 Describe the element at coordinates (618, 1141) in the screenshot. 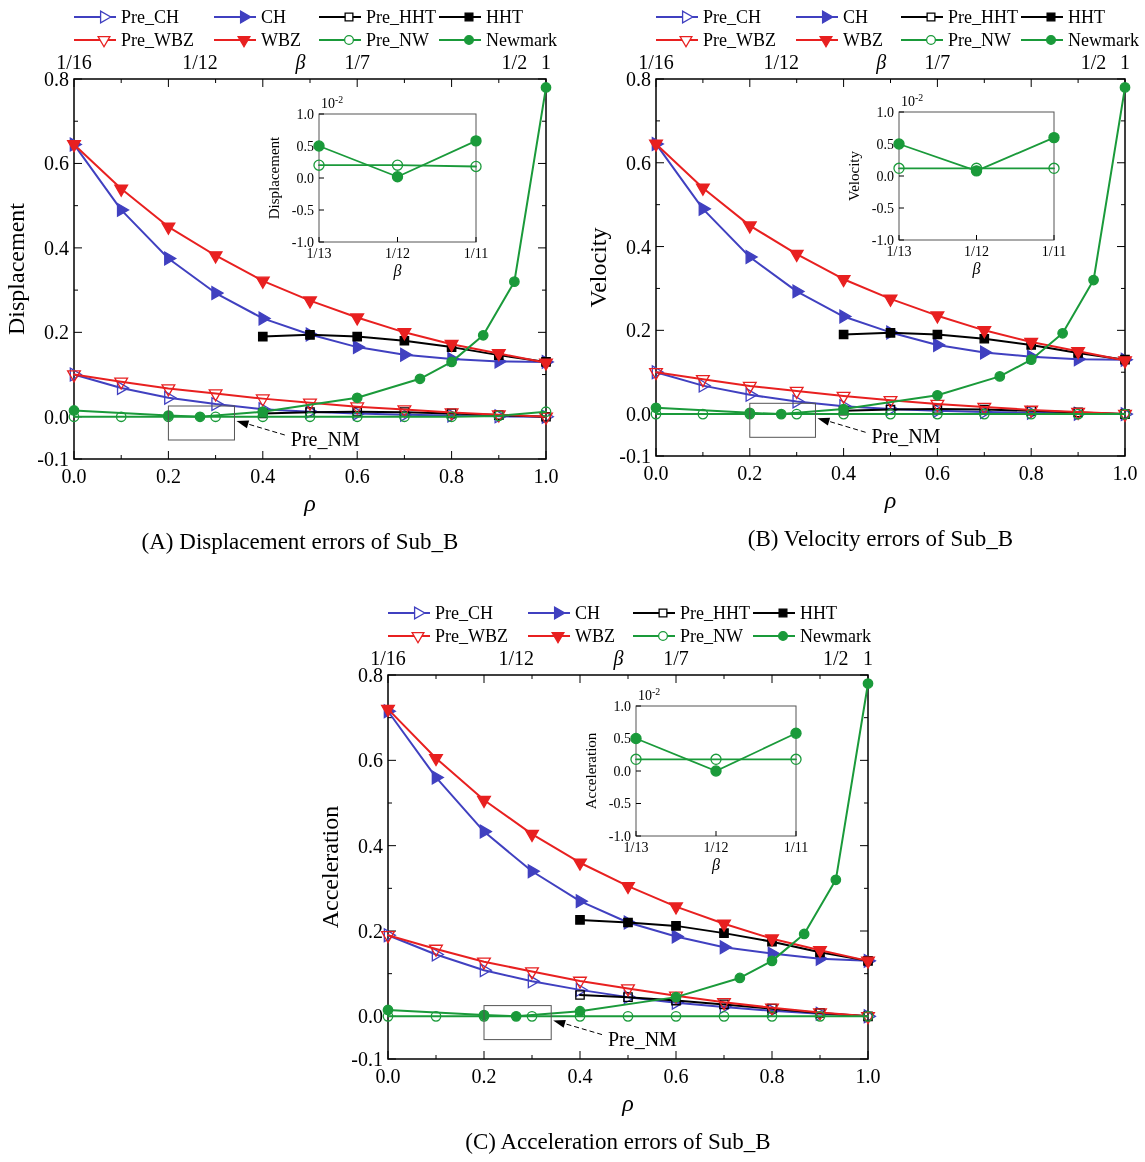

I see `text: (C) Acceleration errors of Sub_B` at that location.